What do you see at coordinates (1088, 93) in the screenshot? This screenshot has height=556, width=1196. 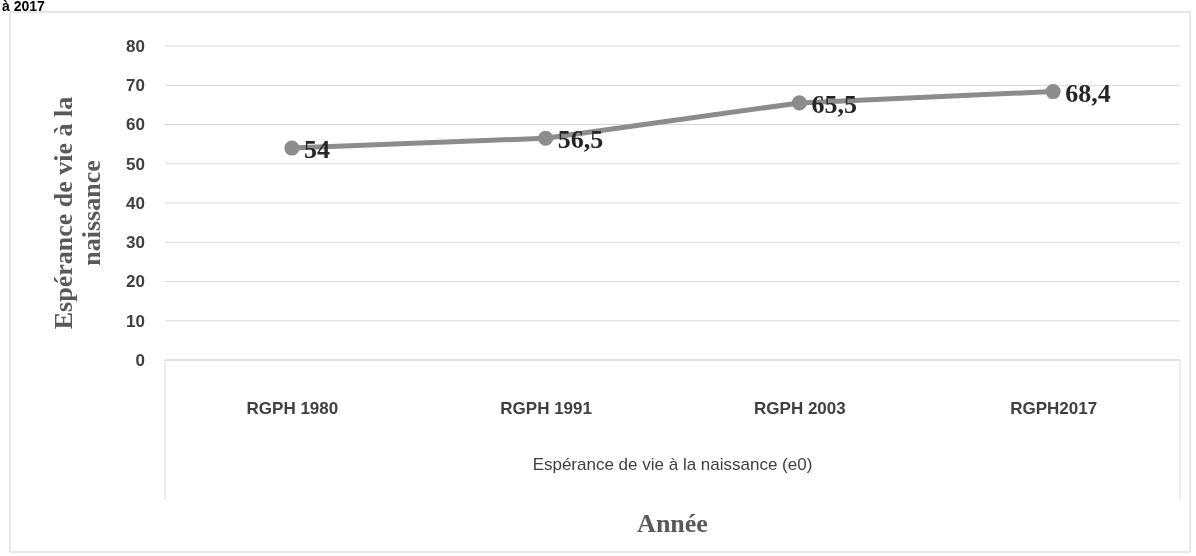 I see `data-label: 68,4` at bounding box center [1088, 93].